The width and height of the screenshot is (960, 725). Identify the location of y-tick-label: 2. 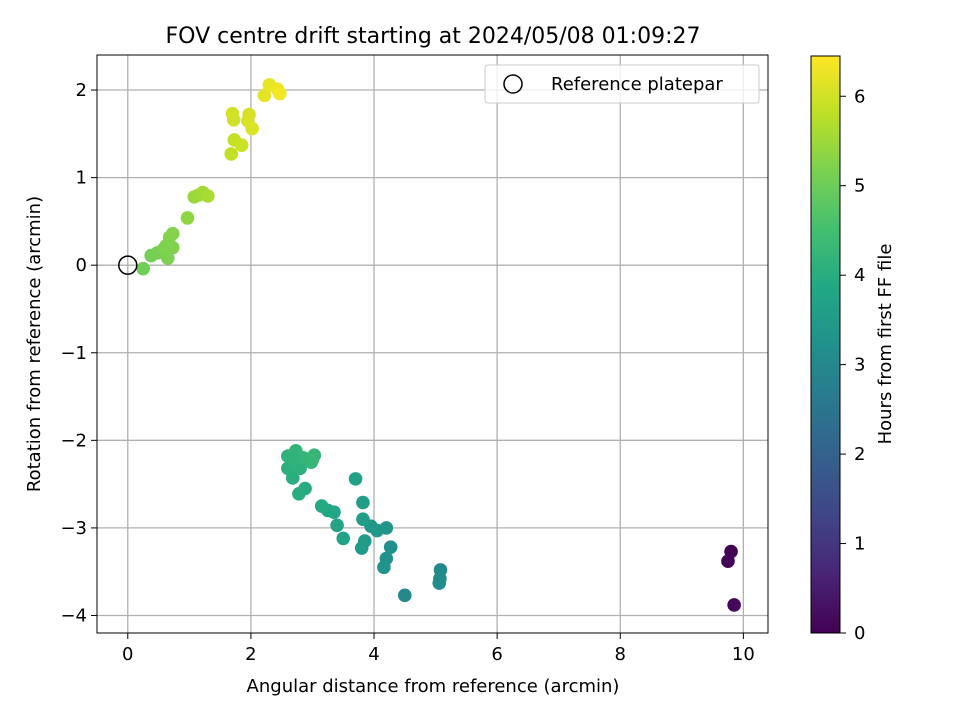
(81, 90).